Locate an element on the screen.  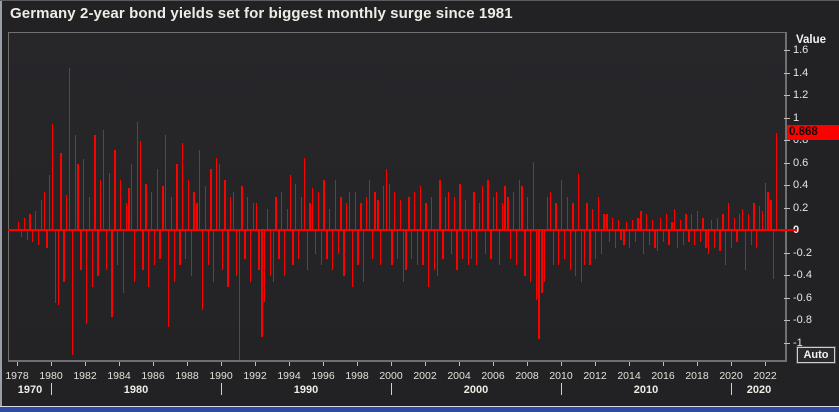
y-tick-label: 1 is located at coordinates (796, 117).